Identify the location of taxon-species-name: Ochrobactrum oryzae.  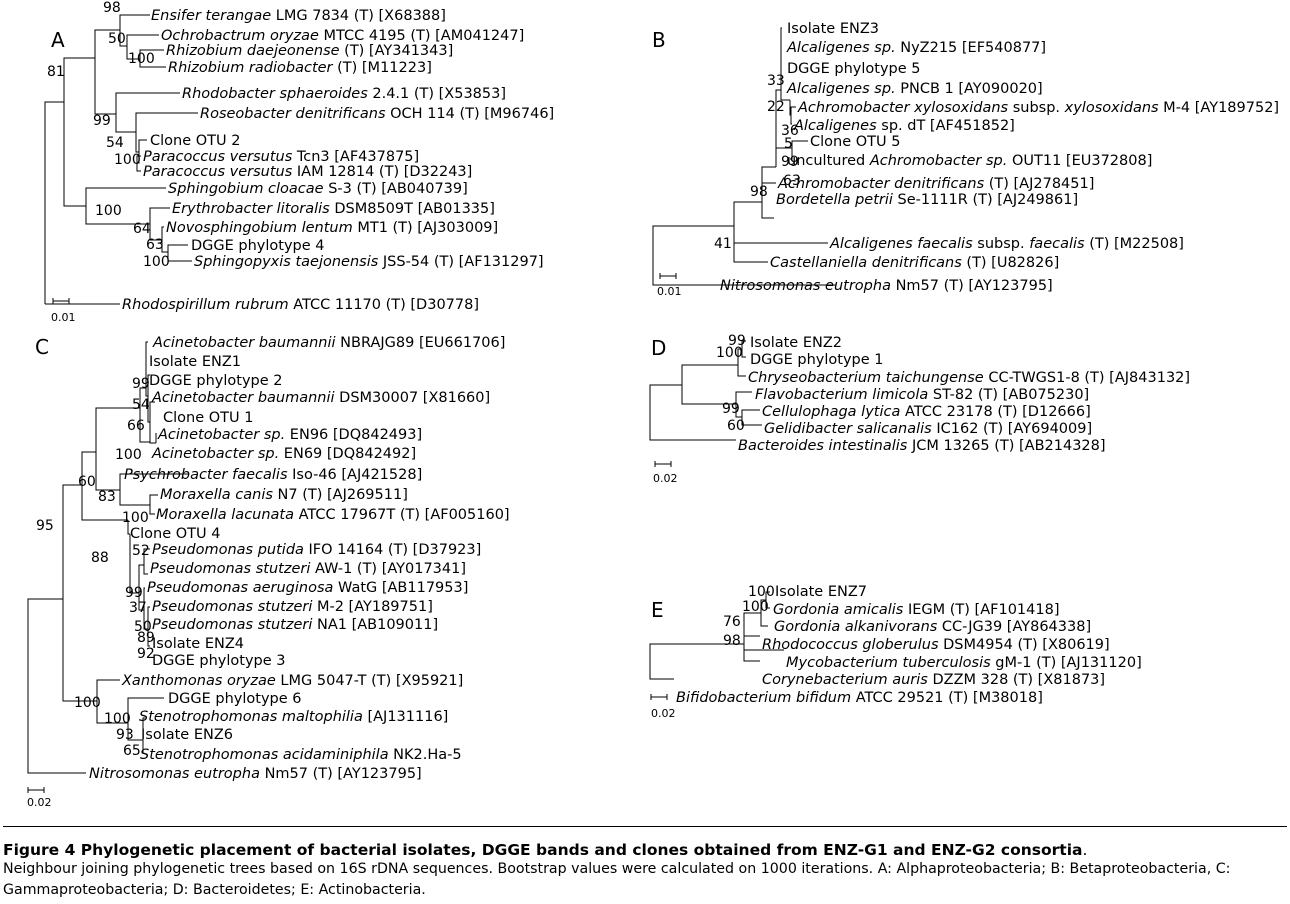
(240, 36).